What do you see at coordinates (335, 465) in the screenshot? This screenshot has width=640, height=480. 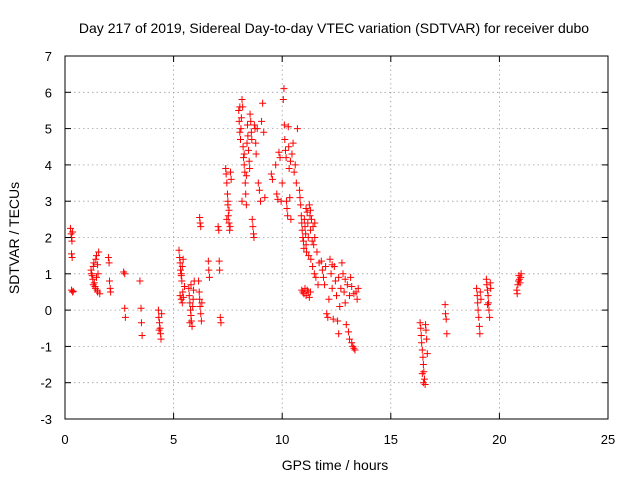 I see `x-axis-label: GPS time / hours` at bounding box center [335, 465].